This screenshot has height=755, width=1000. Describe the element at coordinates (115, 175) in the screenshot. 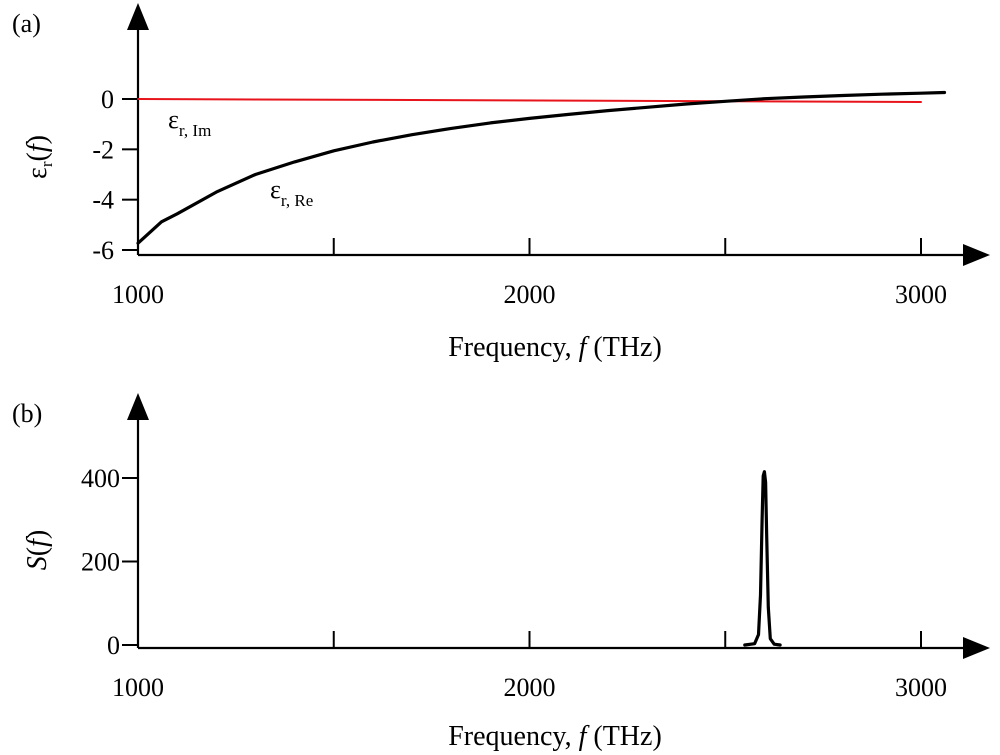

I see `panel-a-y-ticks: 0 -2 -4 -6` at that location.